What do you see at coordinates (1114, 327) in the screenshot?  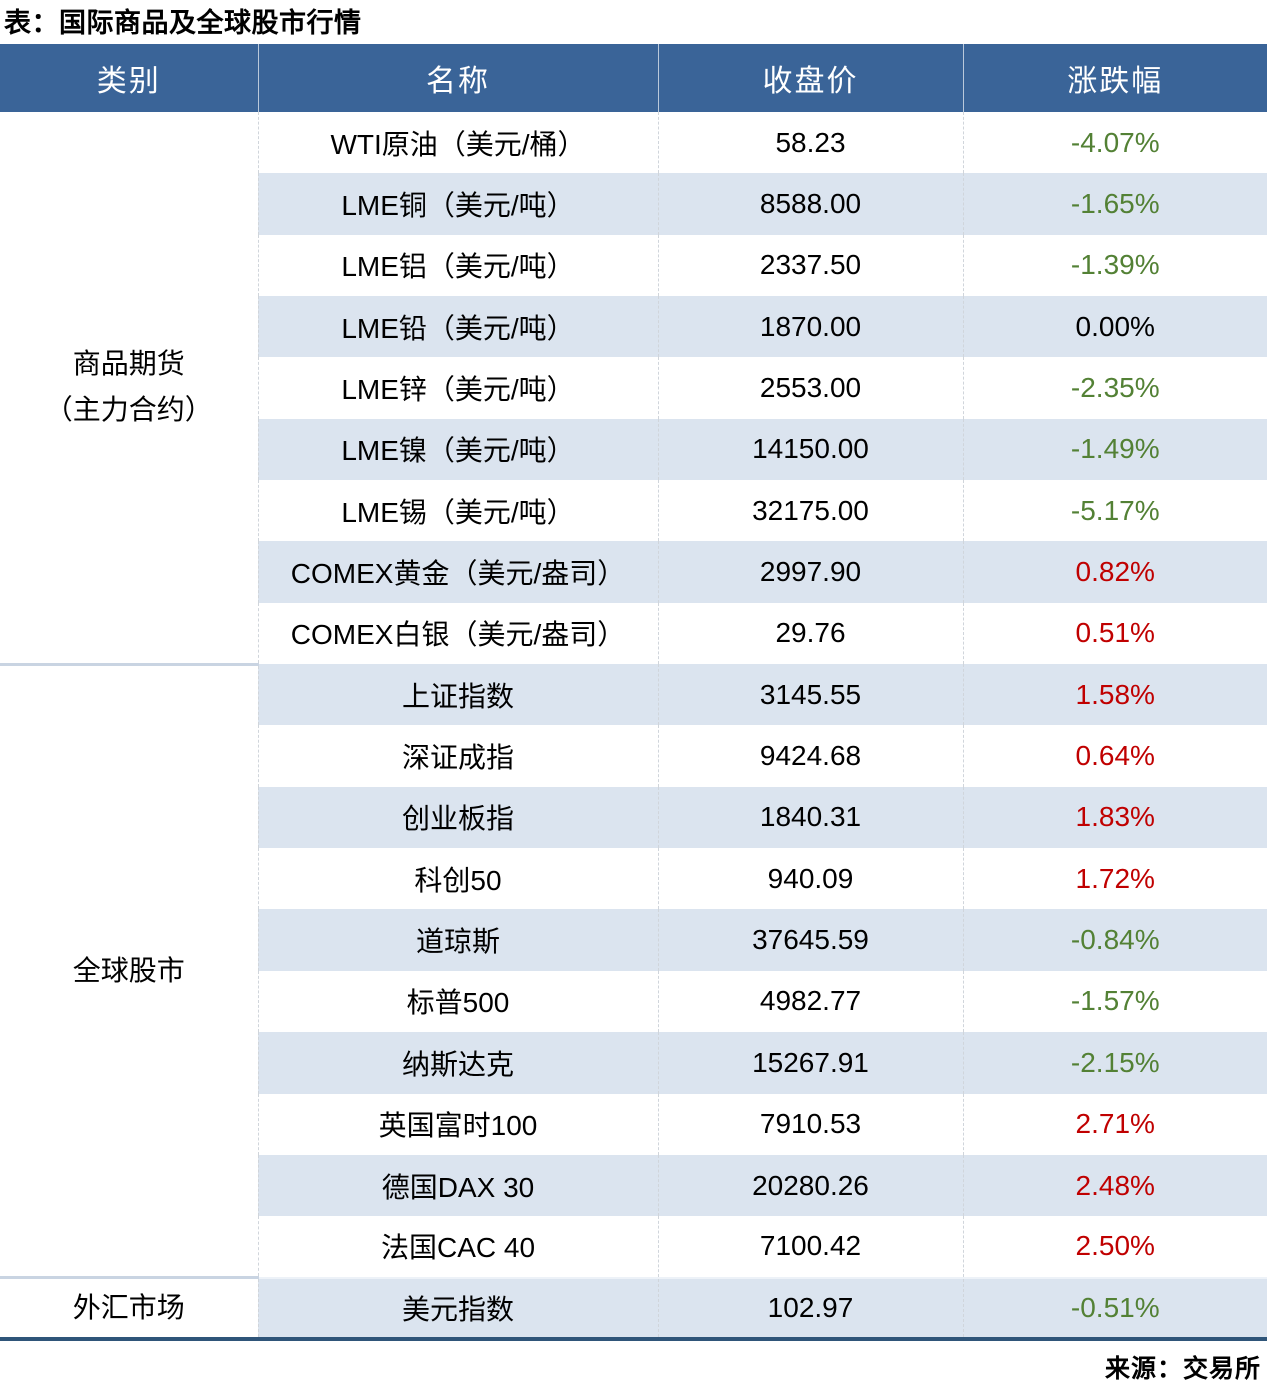 I see `change-percent: 0.00%` at bounding box center [1114, 327].